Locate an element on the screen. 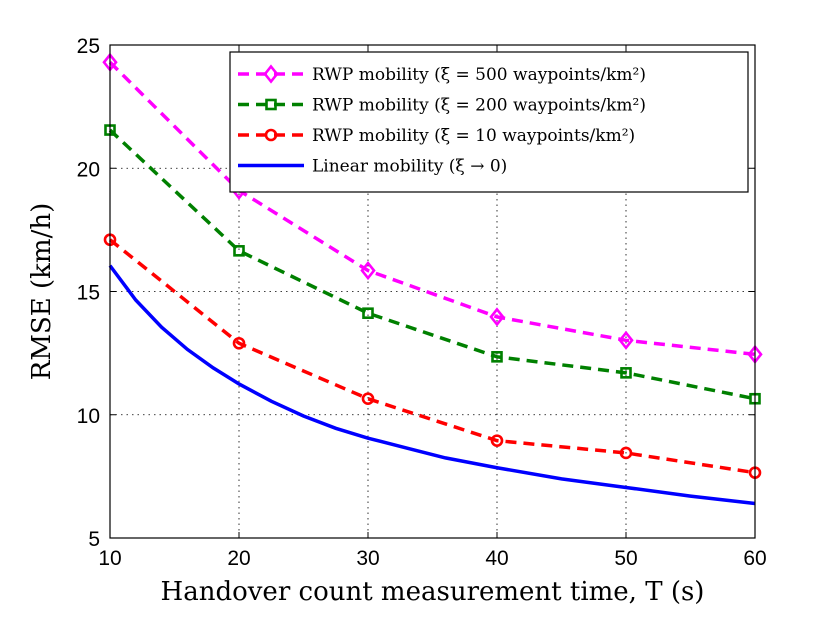 The image size is (830, 618). legend-entry: RWP mobility (ξ = 500 waypoints/km²) is located at coordinates (442, 74).